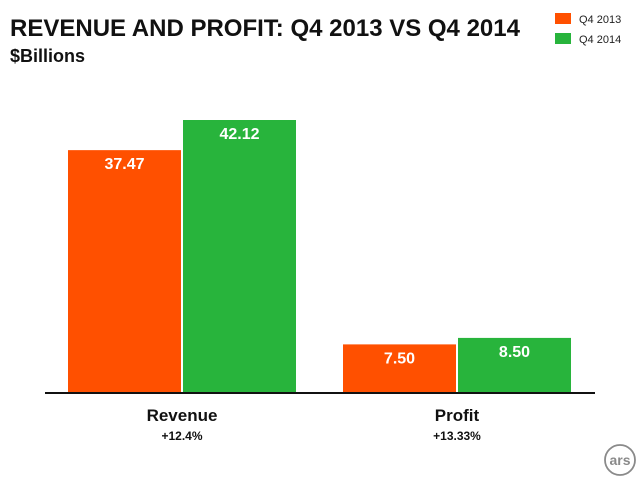  What do you see at coordinates (181, 436) in the screenshot?
I see `category-change-label: +12.4%` at bounding box center [181, 436].